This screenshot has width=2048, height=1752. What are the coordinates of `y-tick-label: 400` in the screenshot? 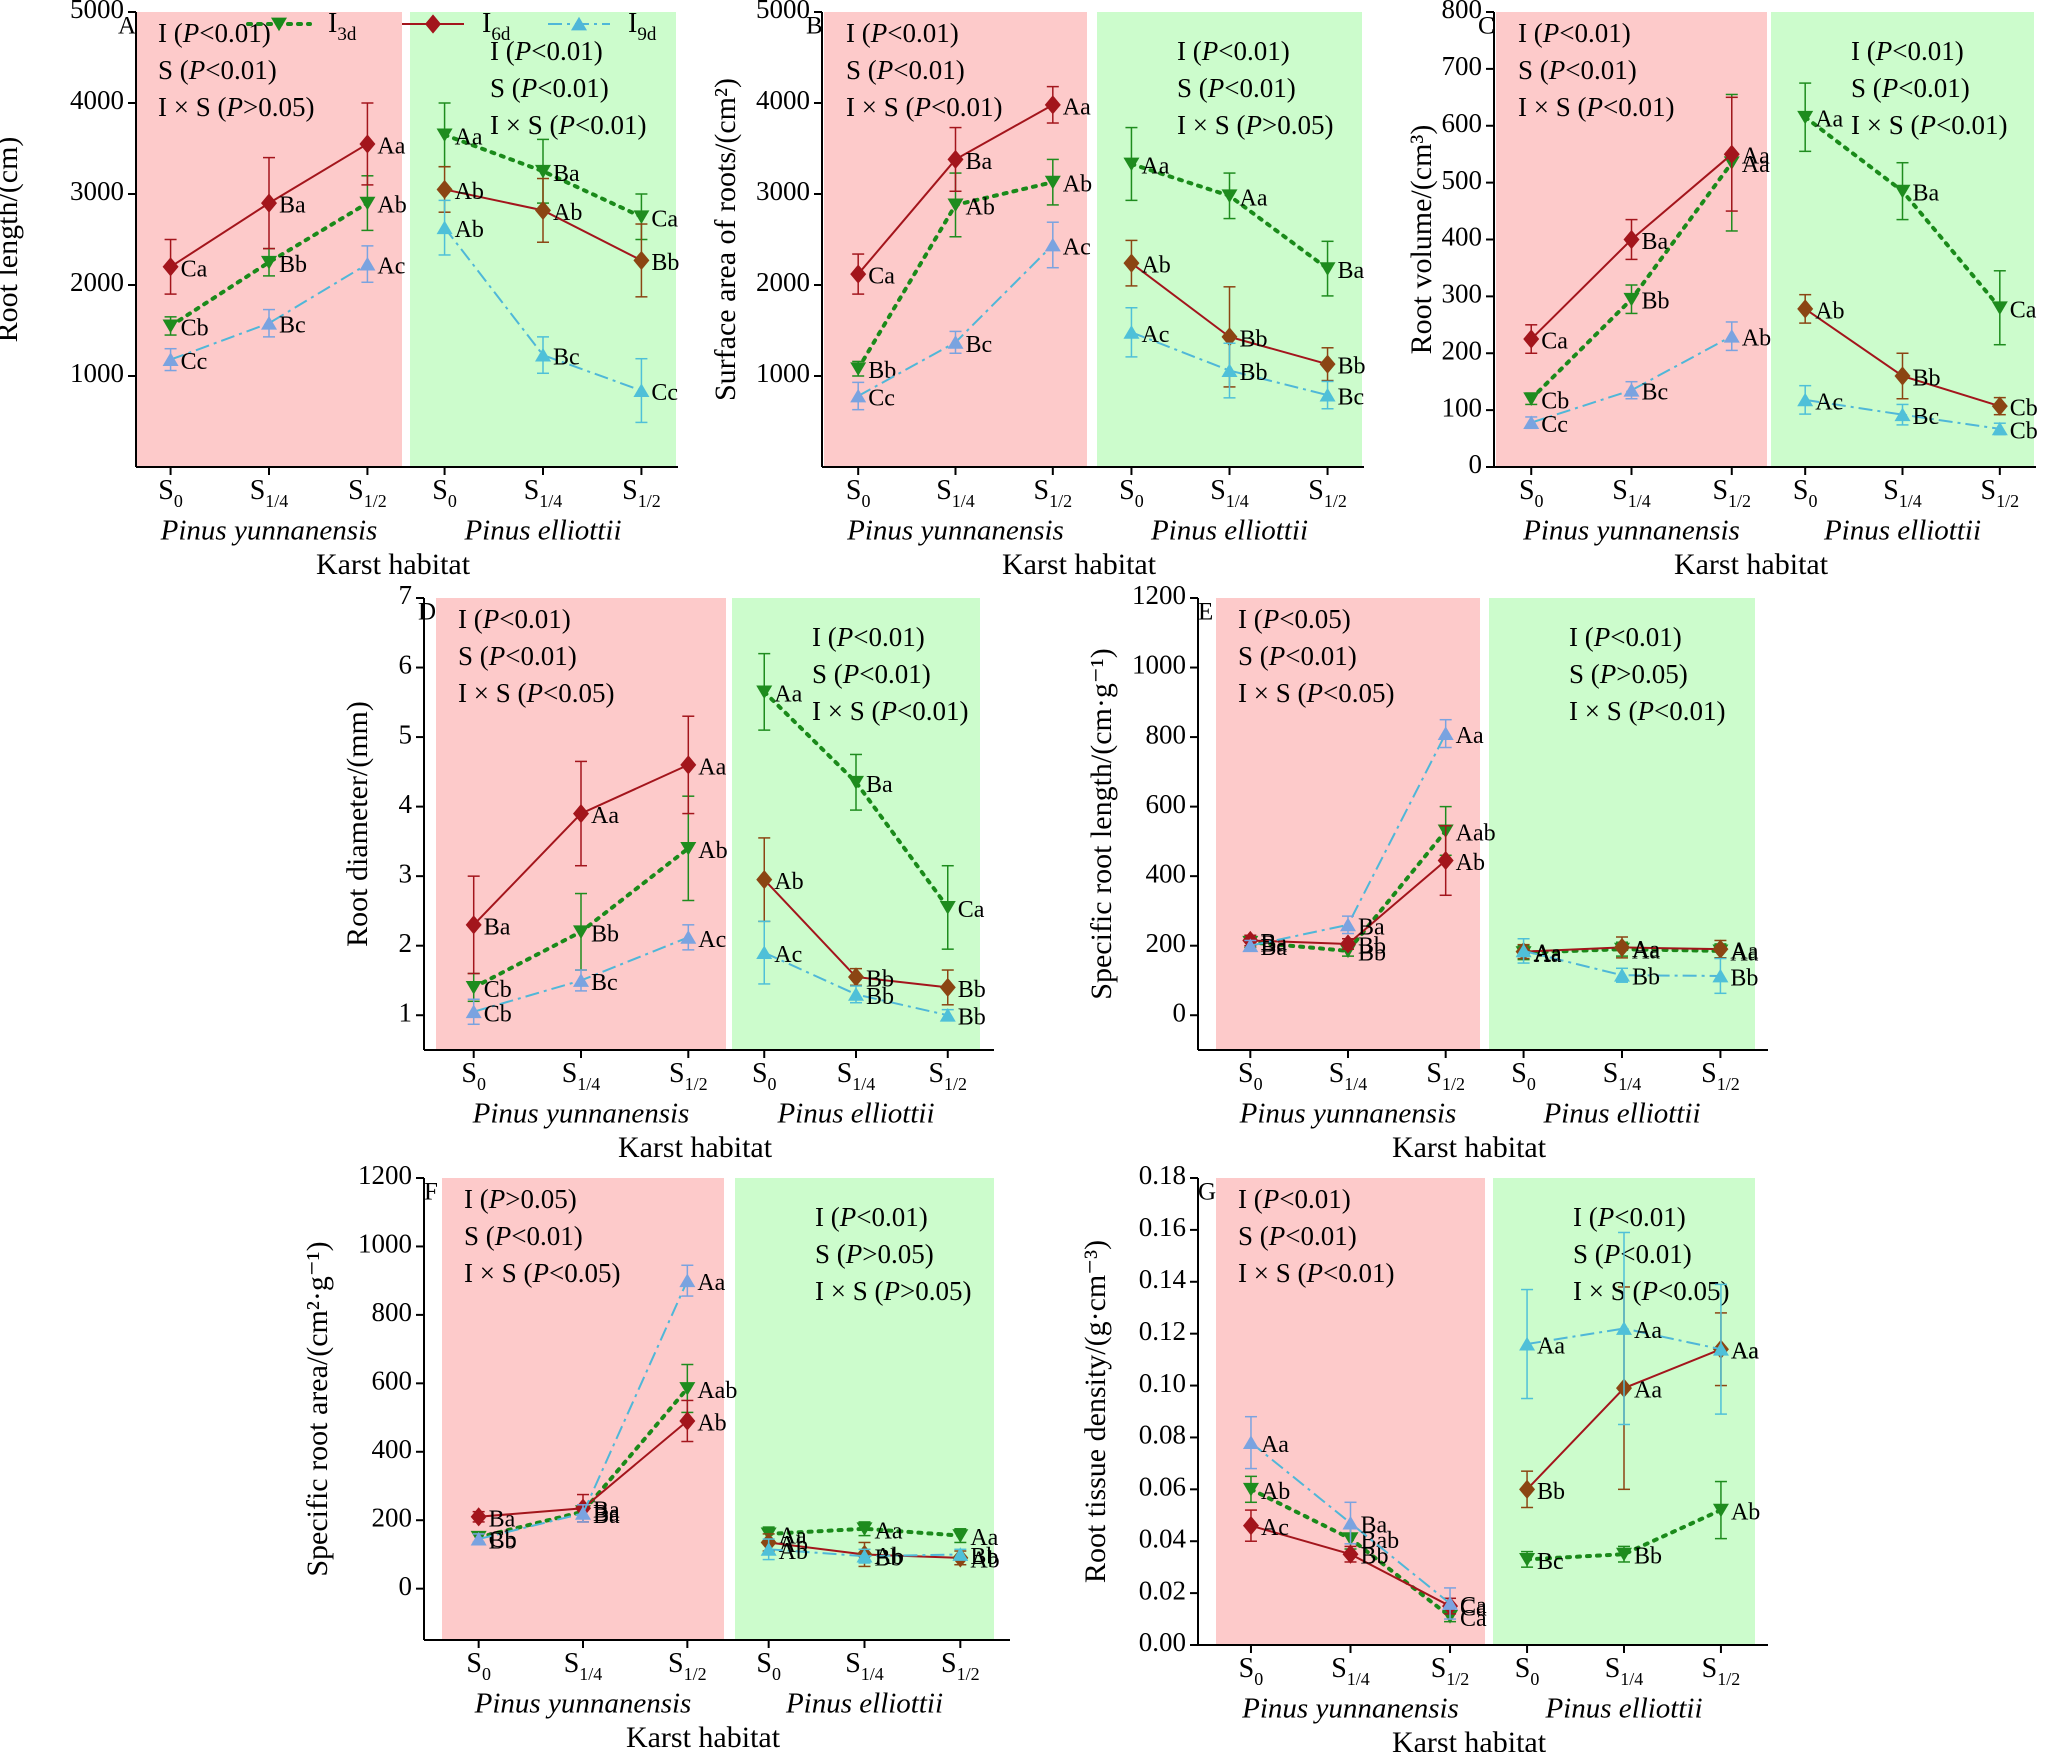 It's located at (392, 1449).